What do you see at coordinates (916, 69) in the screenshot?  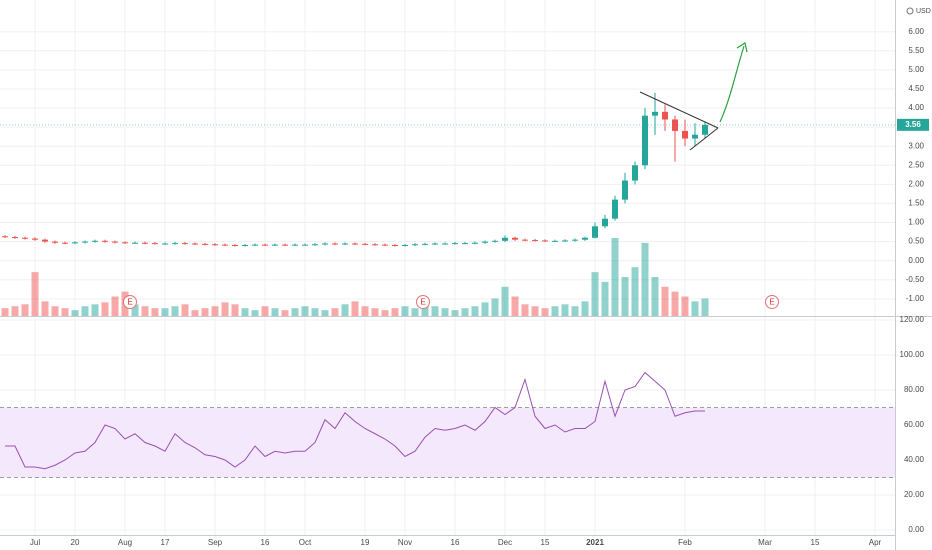 I see `y-tick-label: 5.00` at bounding box center [916, 69].